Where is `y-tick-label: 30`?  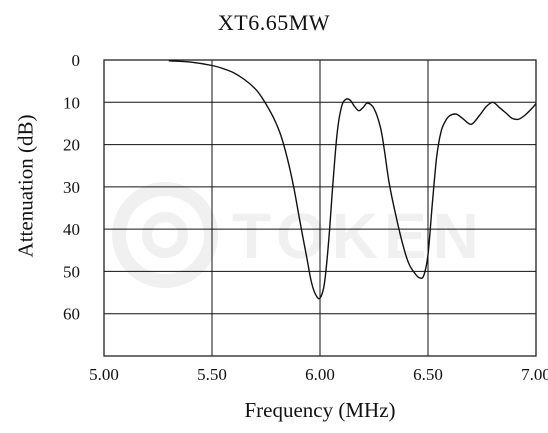 y-tick-label: 30 is located at coordinates (71, 187).